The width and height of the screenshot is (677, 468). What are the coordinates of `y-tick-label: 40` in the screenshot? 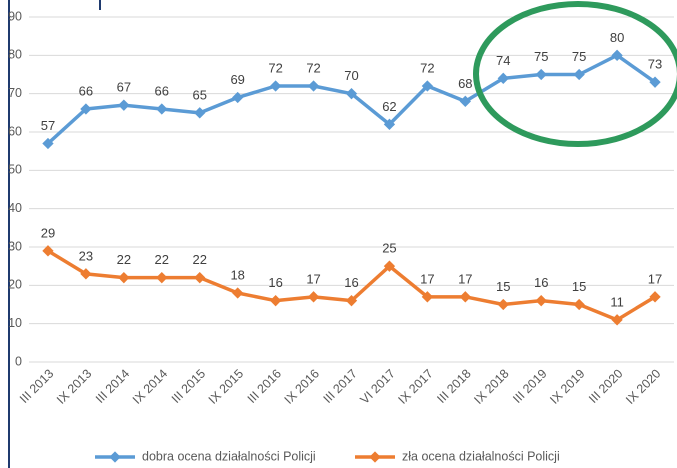 It's located at (15, 208).